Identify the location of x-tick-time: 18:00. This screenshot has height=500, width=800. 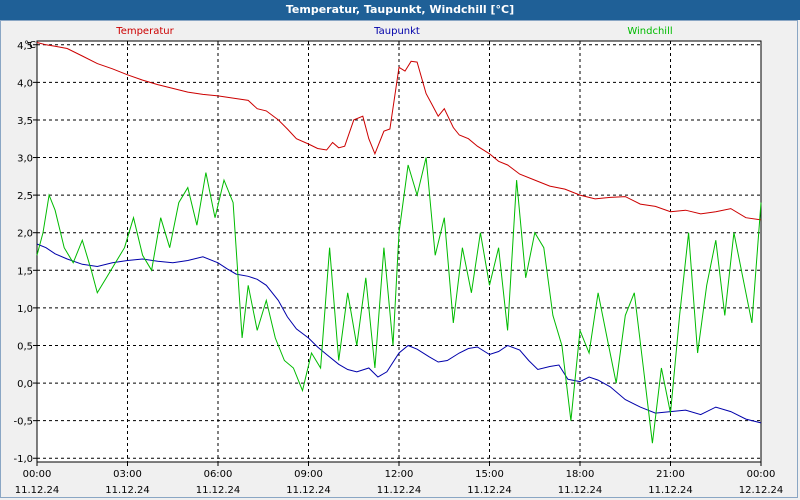
(580, 474).